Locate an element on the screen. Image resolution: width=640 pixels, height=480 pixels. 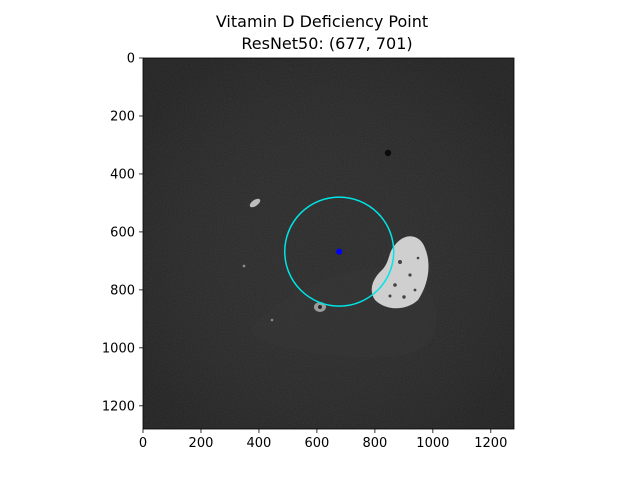
x-tick-label: 200 is located at coordinates (201, 443).